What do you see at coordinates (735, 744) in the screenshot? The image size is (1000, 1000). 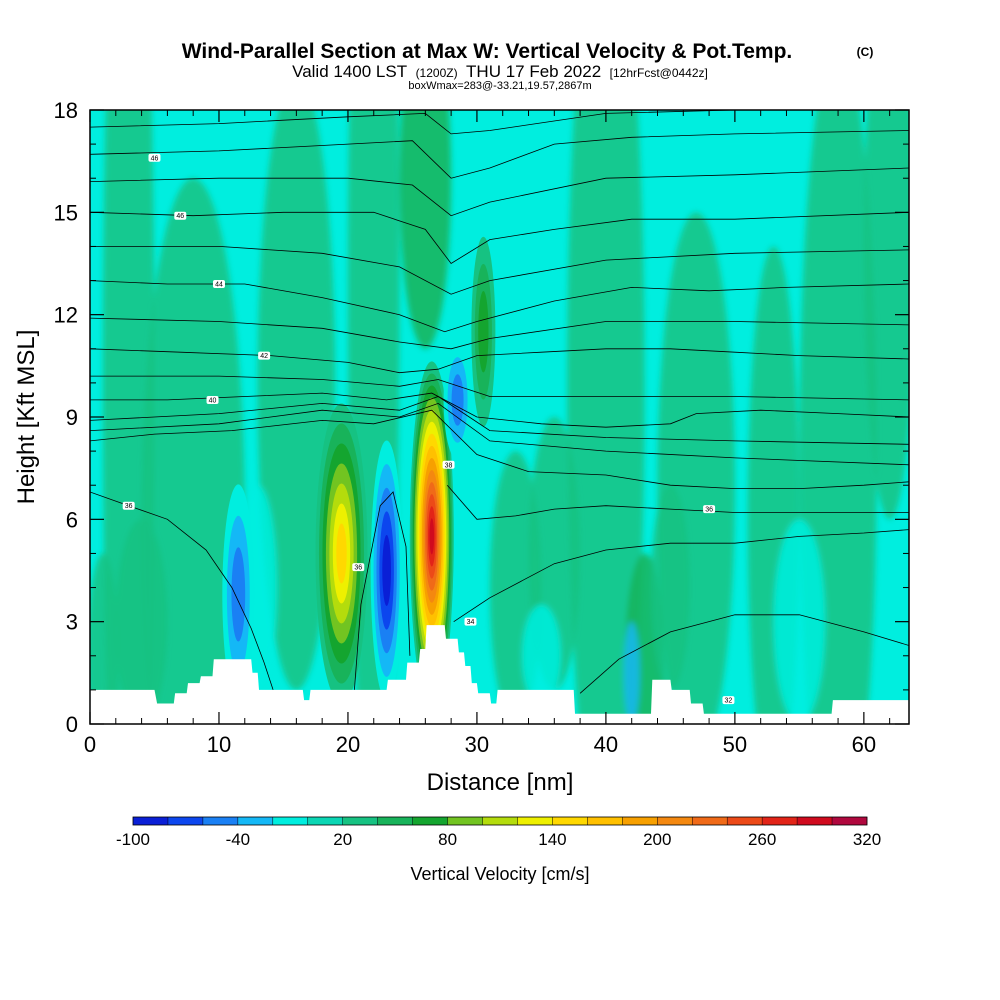 I see `x-tick-label: 50` at bounding box center [735, 744].